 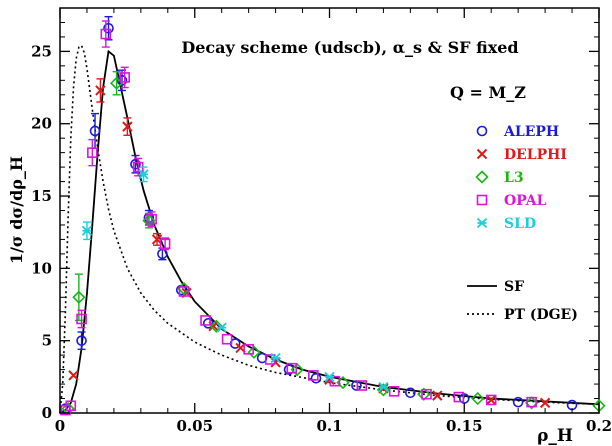 What do you see at coordinates (488, 92) in the screenshot?
I see `annotation-q: Q = M_Z` at bounding box center [488, 92].